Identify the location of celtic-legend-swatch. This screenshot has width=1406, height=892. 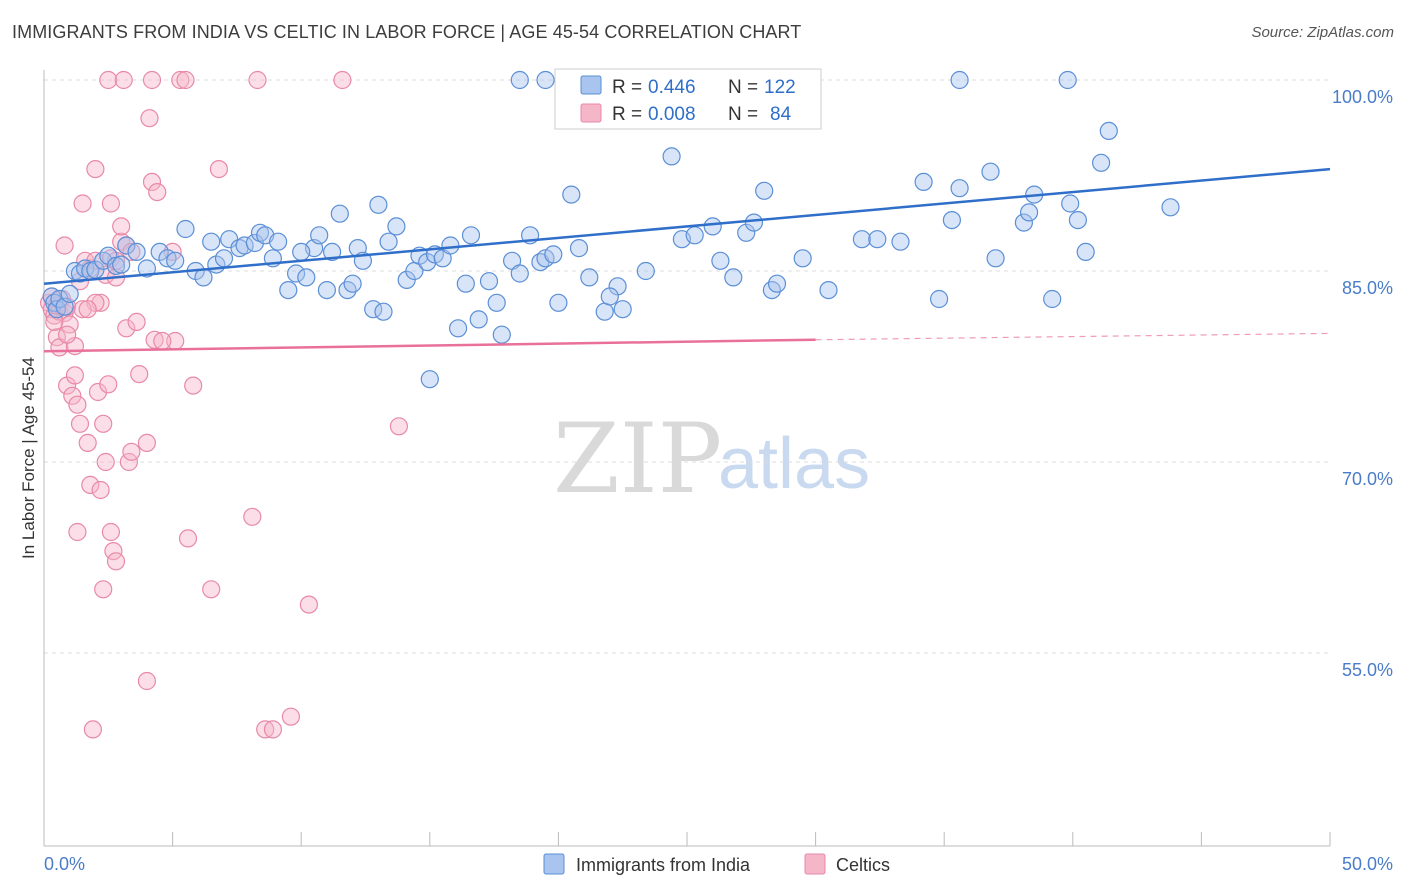
(591, 113).